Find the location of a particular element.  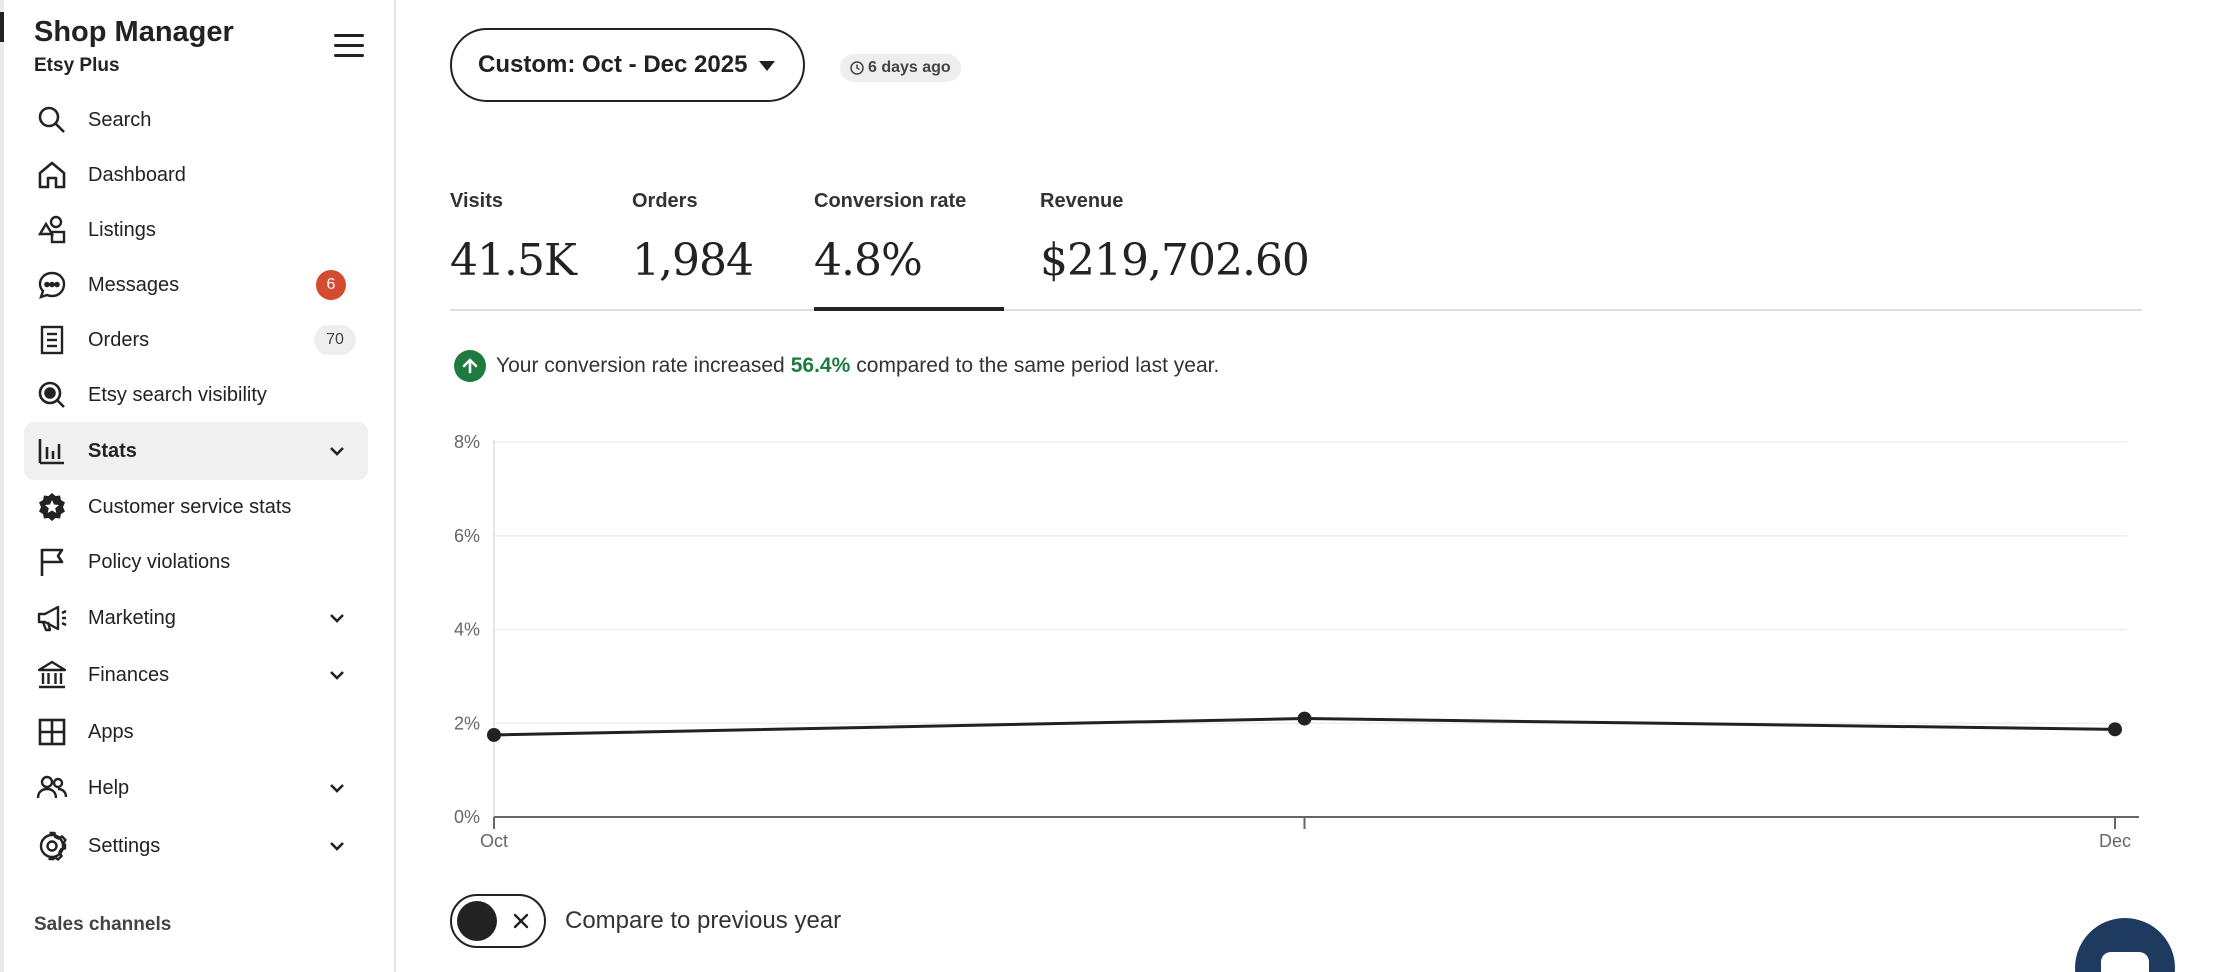

y-tick-label: 4% is located at coordinates (467, 630).